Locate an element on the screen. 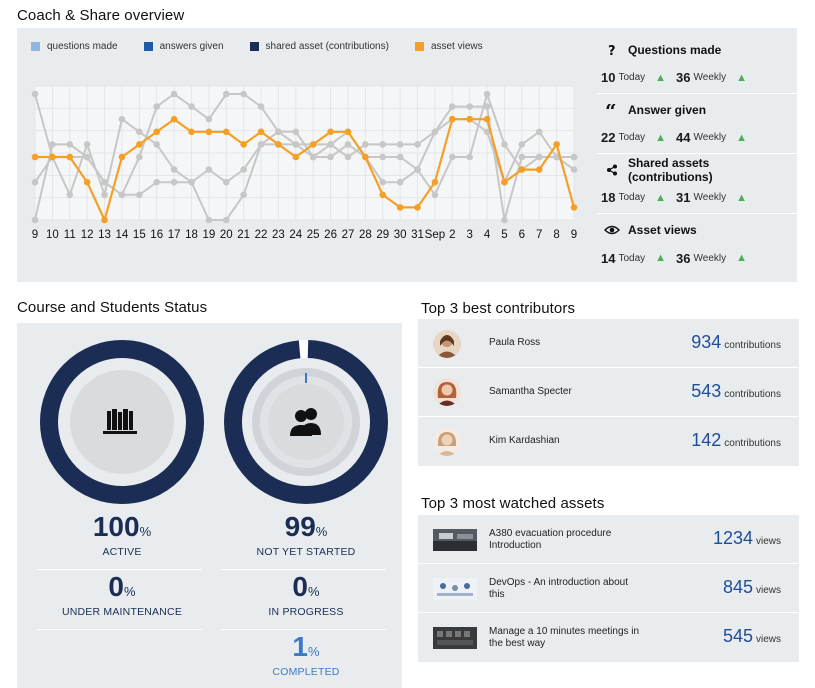 The width and height of the screenshot is (815, 688). x-tick-label: 23 is located at coordinates (278, 235).